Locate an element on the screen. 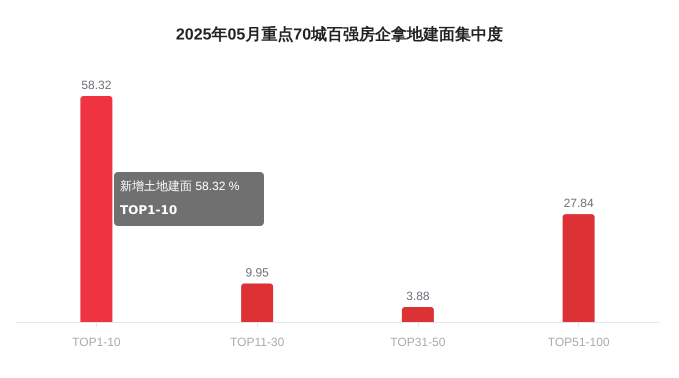  x-tick-label: TOP31-50 is located at coordinates (418, 342).